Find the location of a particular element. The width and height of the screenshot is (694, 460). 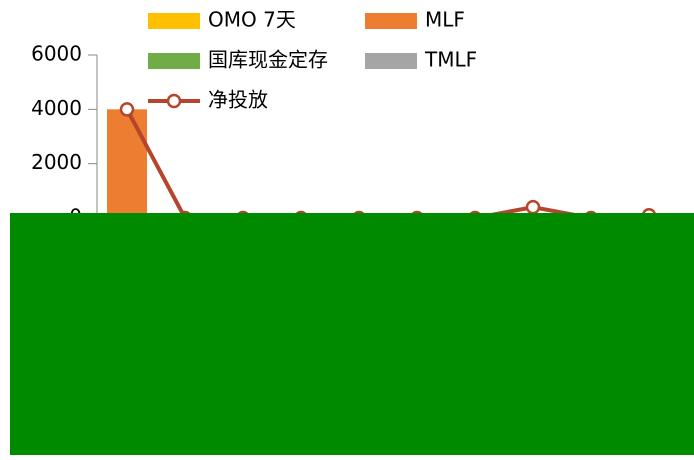

legend-marker is located at coordinates (174, 101).